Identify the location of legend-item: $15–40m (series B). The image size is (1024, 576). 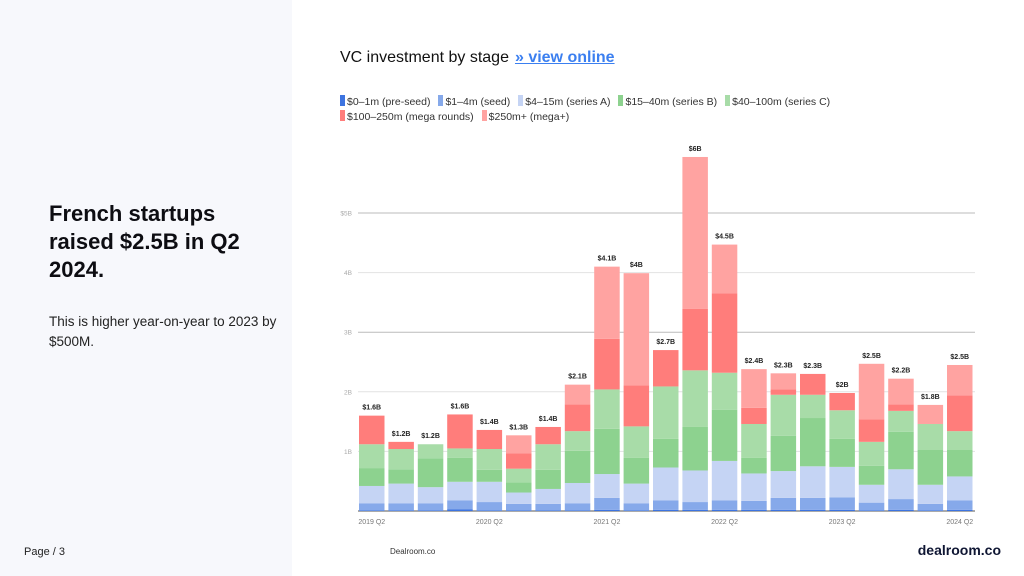
(667, 102).